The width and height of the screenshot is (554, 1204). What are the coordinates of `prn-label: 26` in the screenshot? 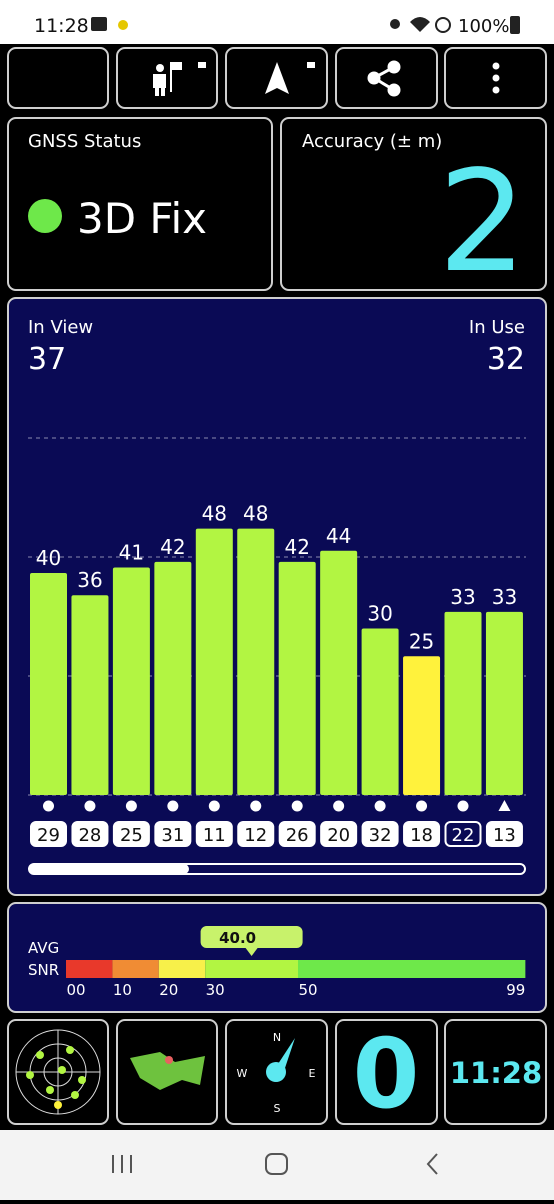 It's located at (297, 835).